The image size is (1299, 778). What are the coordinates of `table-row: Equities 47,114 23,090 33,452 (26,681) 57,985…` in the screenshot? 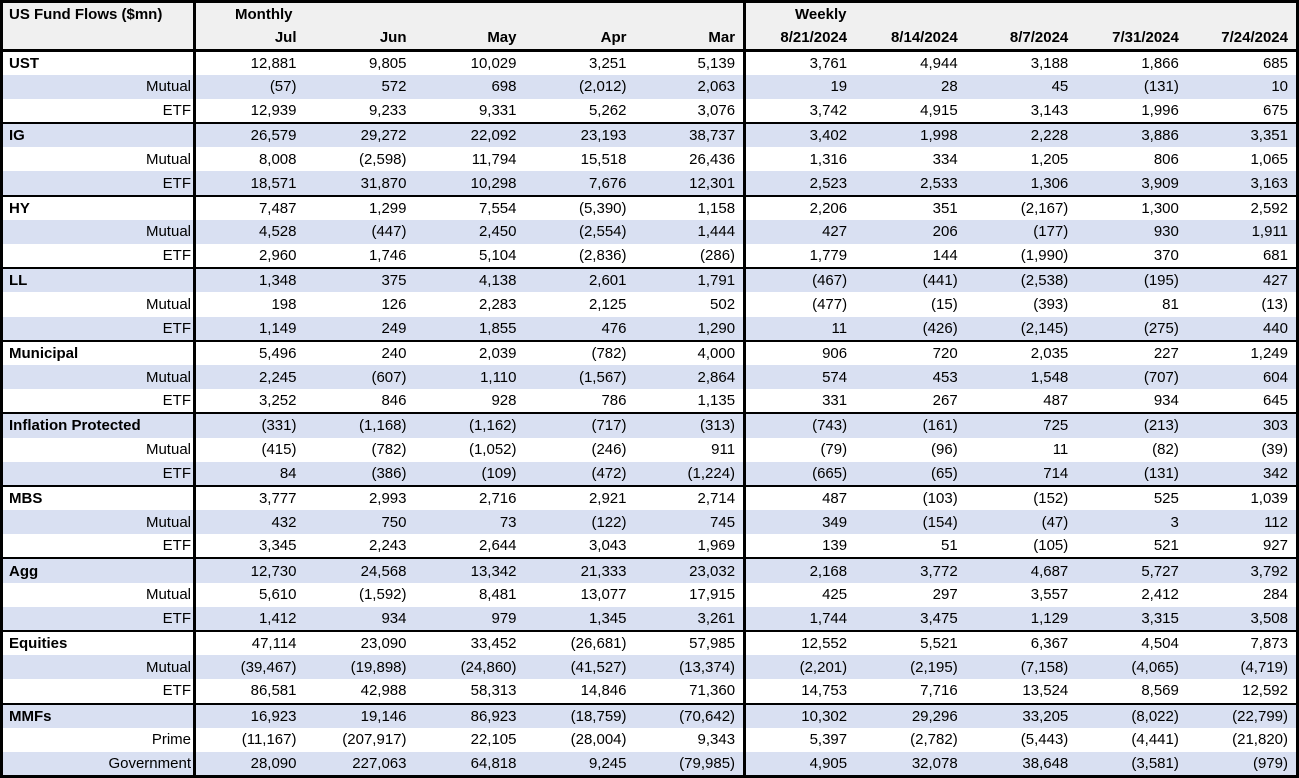 It's located at (649, 643).